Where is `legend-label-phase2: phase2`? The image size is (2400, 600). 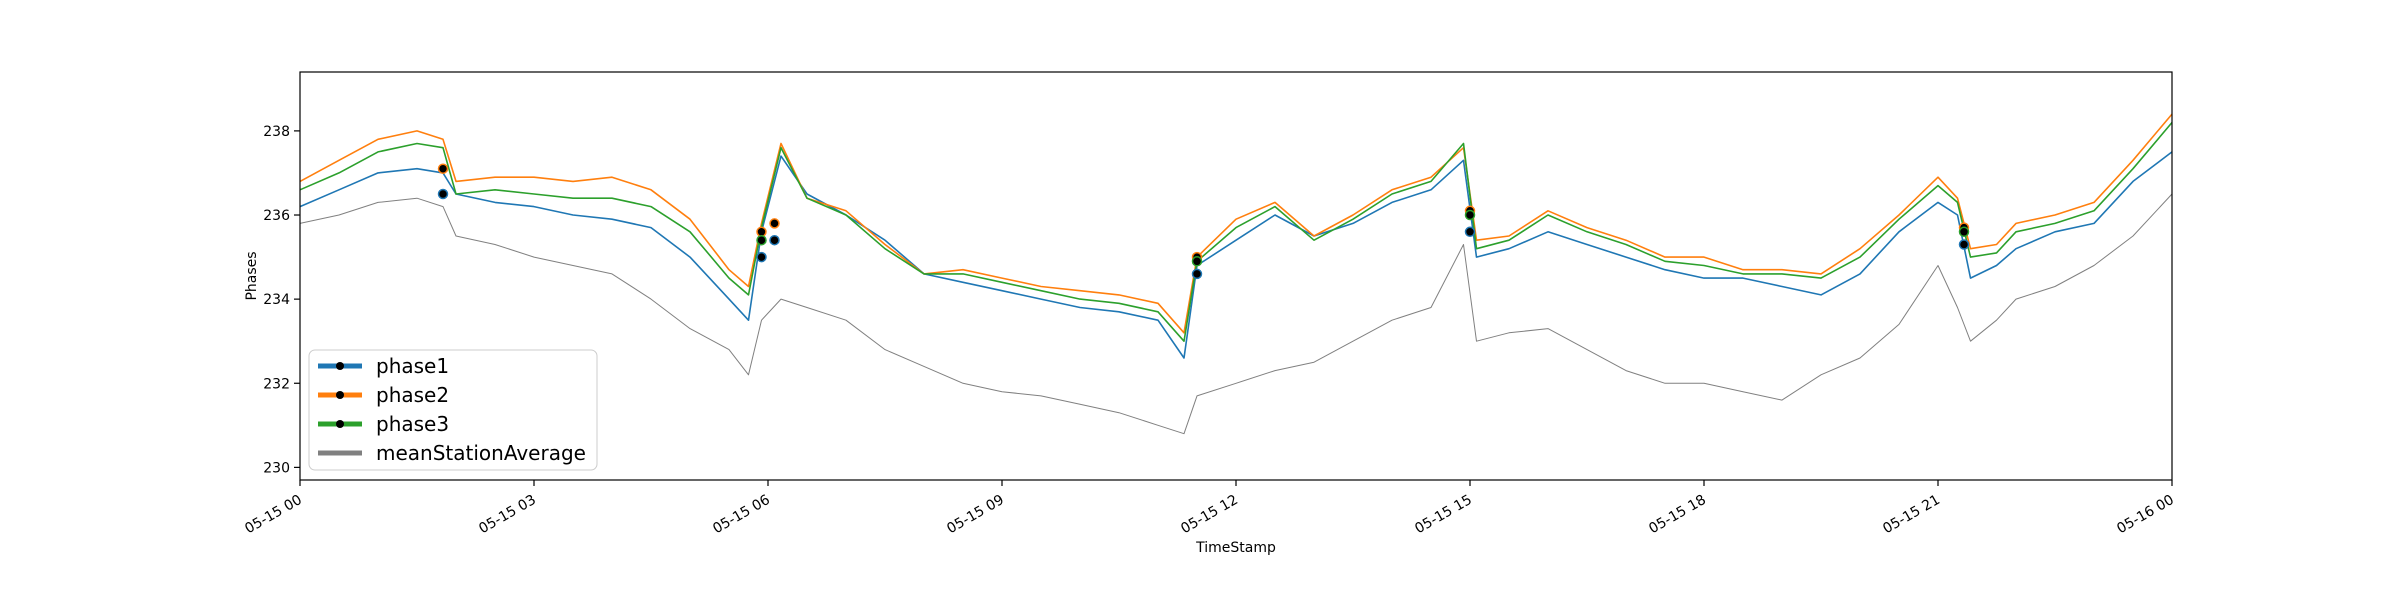
legend-label-phase2: phase2 is located at coordinates (412, 395).